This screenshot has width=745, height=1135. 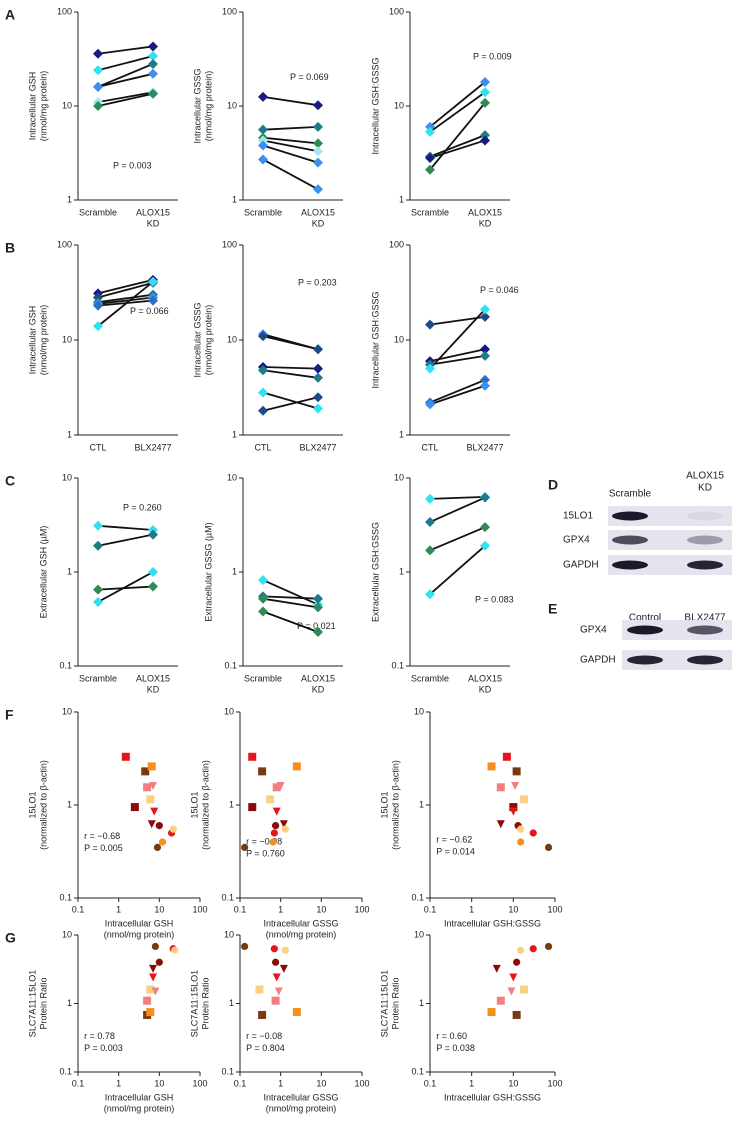 I want to click on blot-row-label: GPX4, so click(x=593, y=630).